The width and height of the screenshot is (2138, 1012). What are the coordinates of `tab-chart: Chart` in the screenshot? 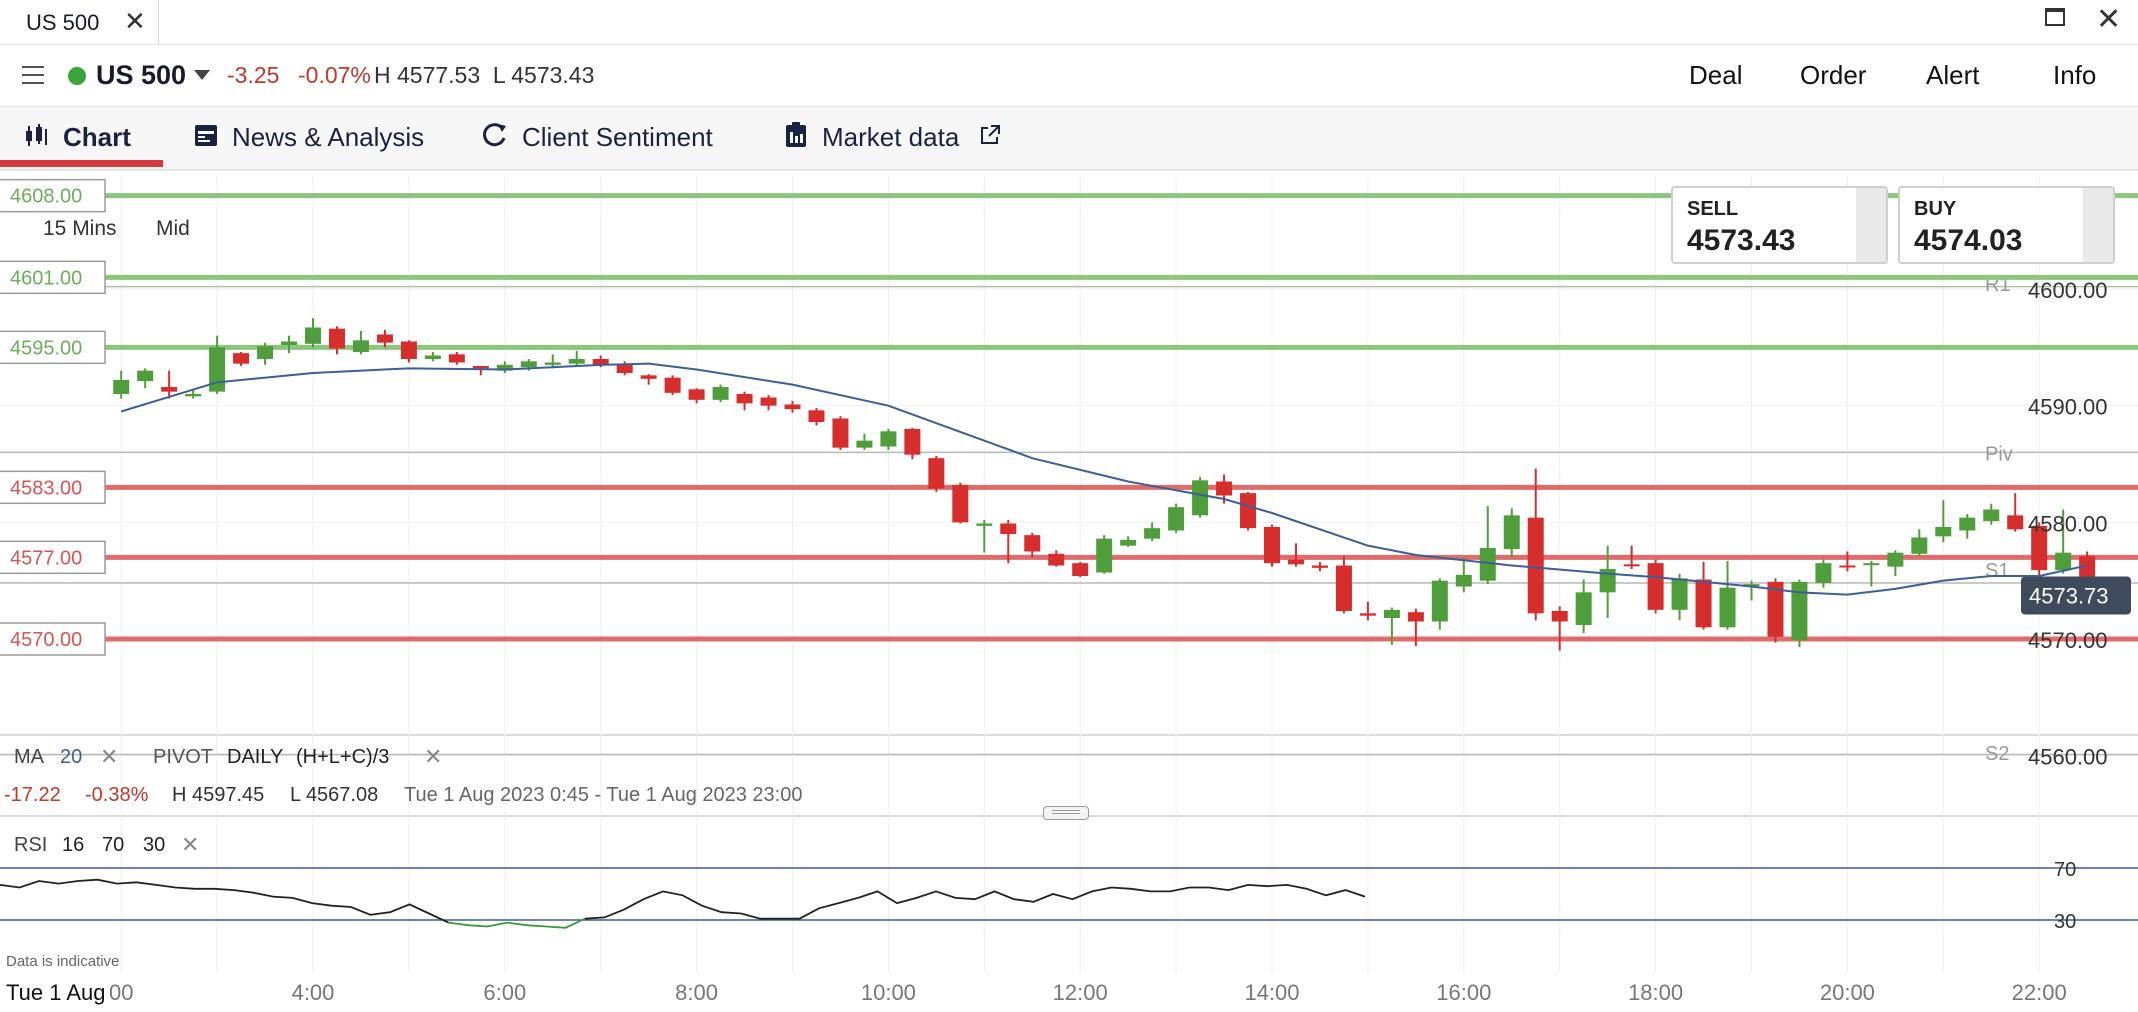 It's located at (97, 137).